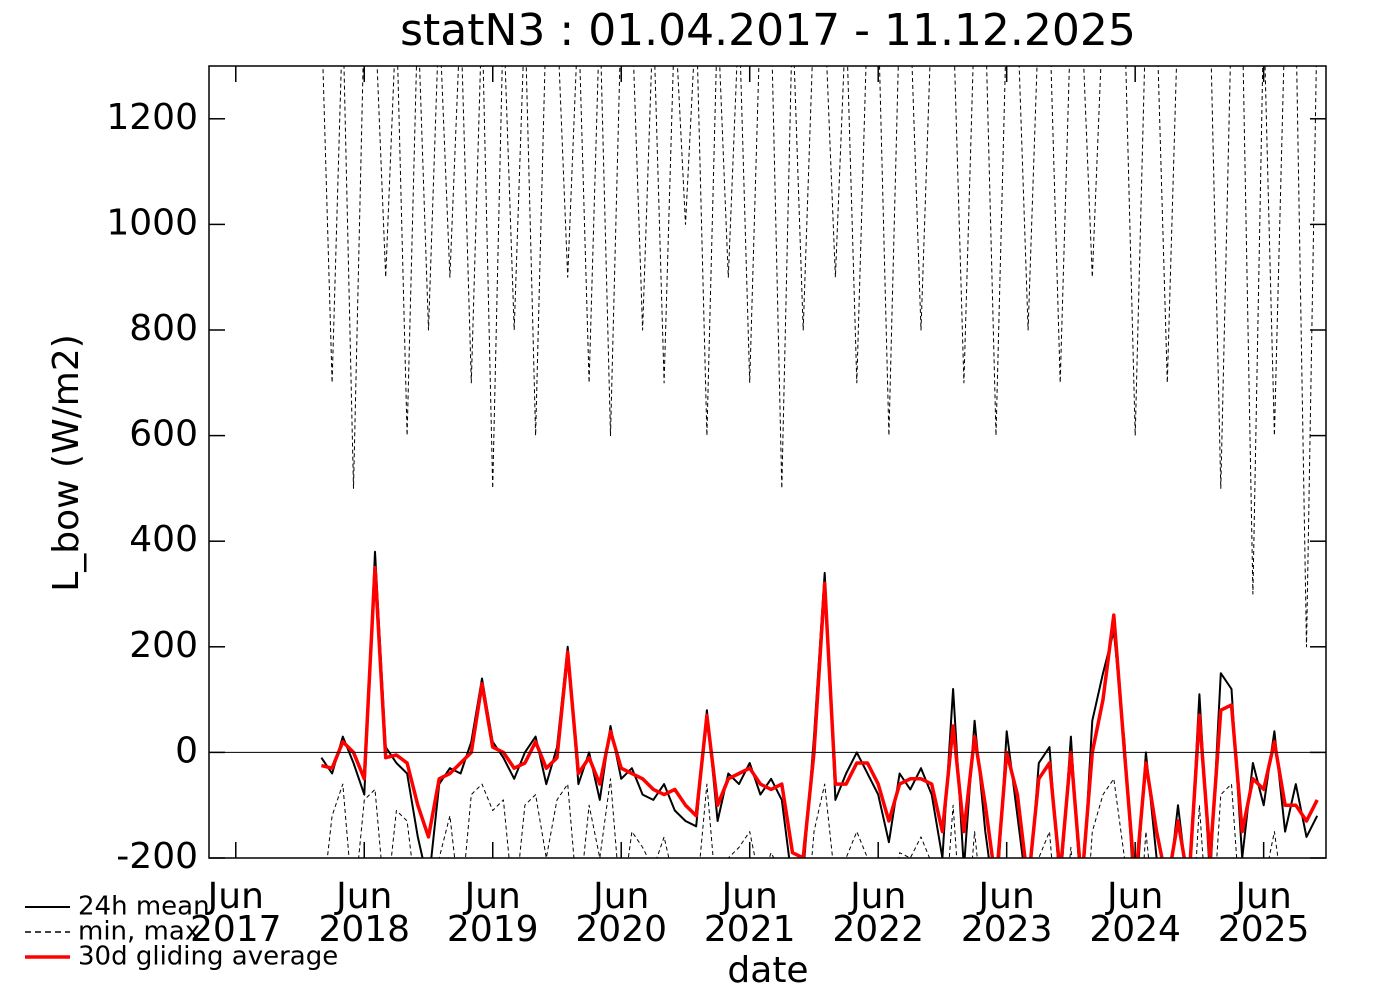 This screenshot has width=1388, height=992. What do you see at coordinates (139, 932) in the screenshot?
I see `legend-label: min, max` at bounding box center [139, 932].